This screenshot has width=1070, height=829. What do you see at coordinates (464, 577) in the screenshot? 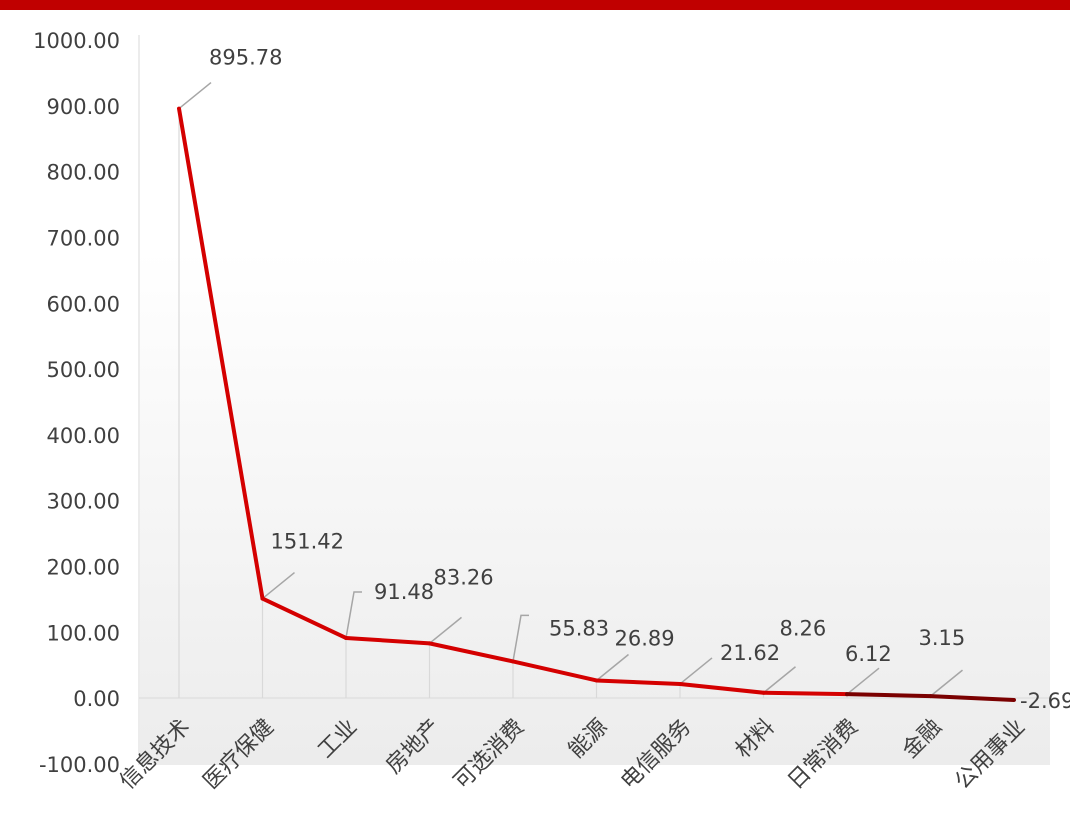
I see `data-label: 83.26` at bounding box center [464, 577].